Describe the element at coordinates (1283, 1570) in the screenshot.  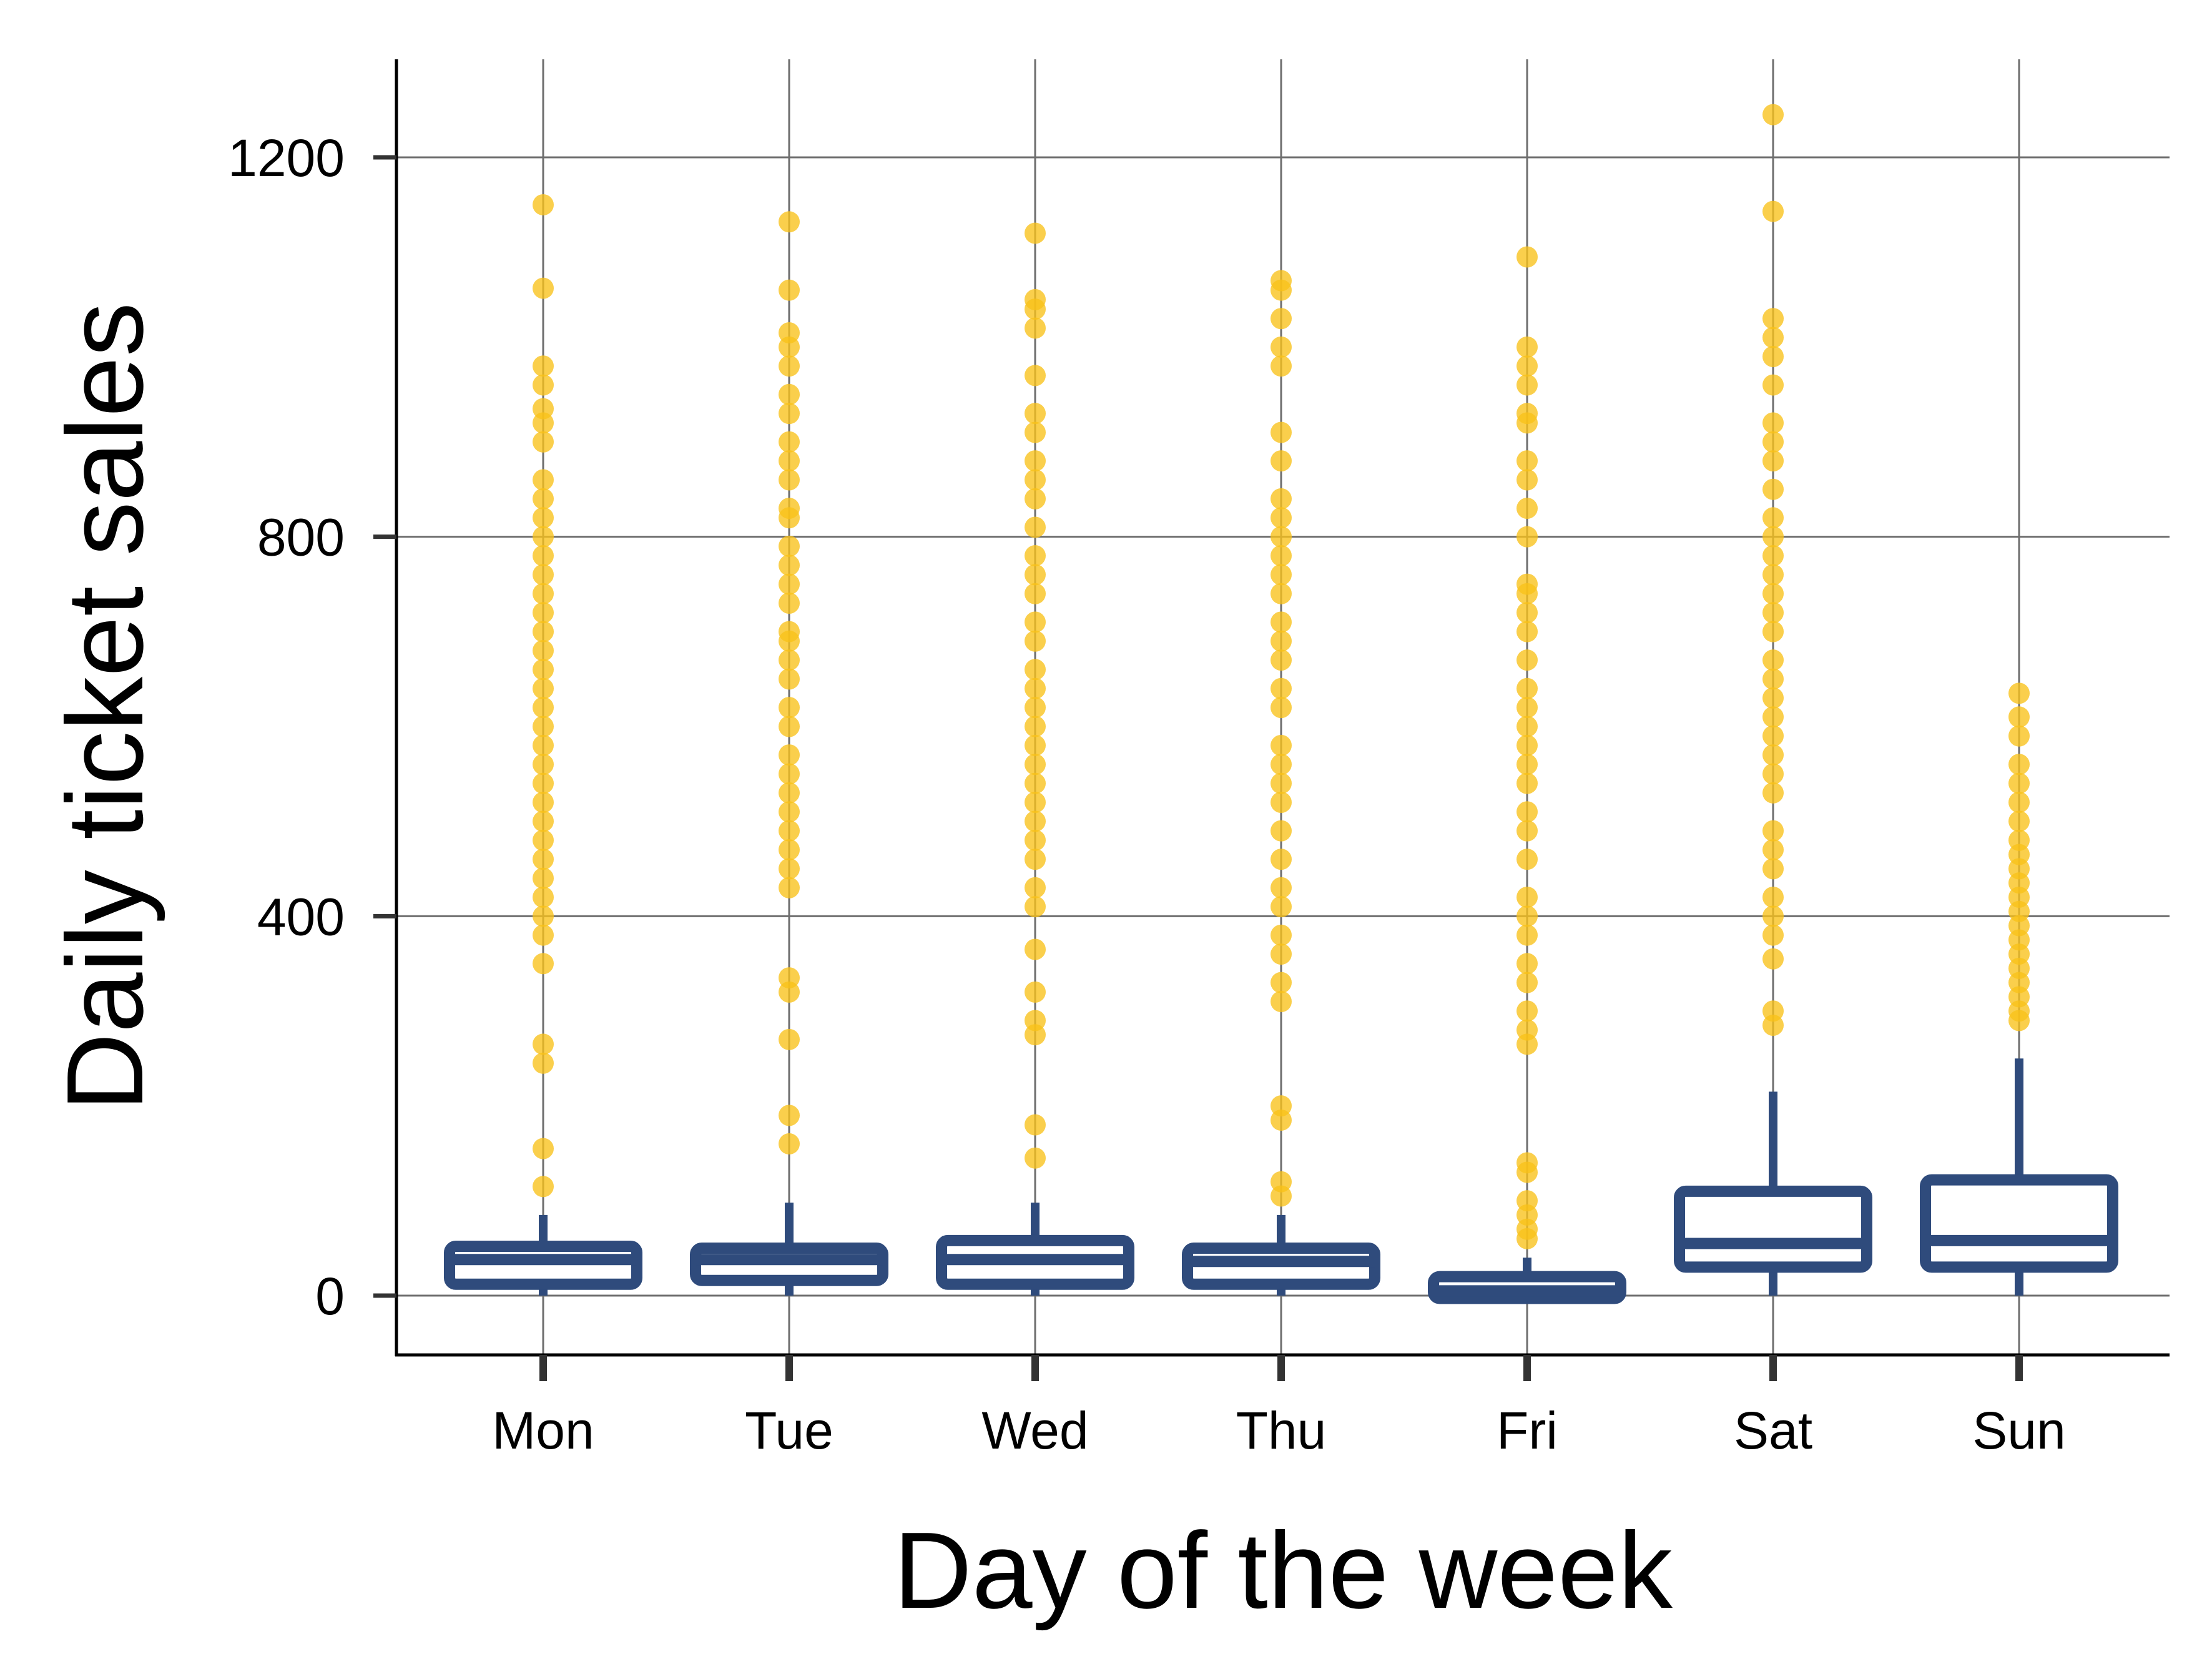
I see `x-axis-title: Day of the week` at that location.